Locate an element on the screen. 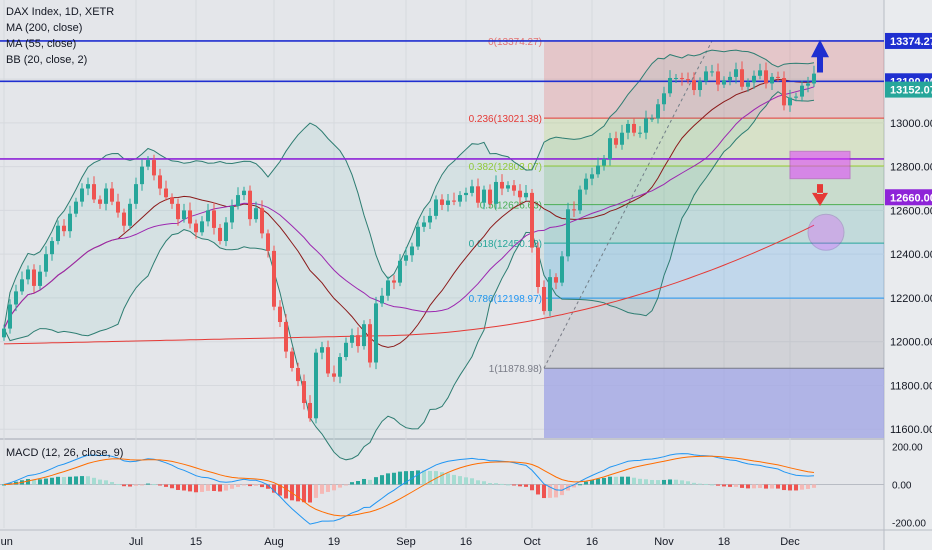  macd-tick-label: -200.00 is located at coordinates (909, 523).